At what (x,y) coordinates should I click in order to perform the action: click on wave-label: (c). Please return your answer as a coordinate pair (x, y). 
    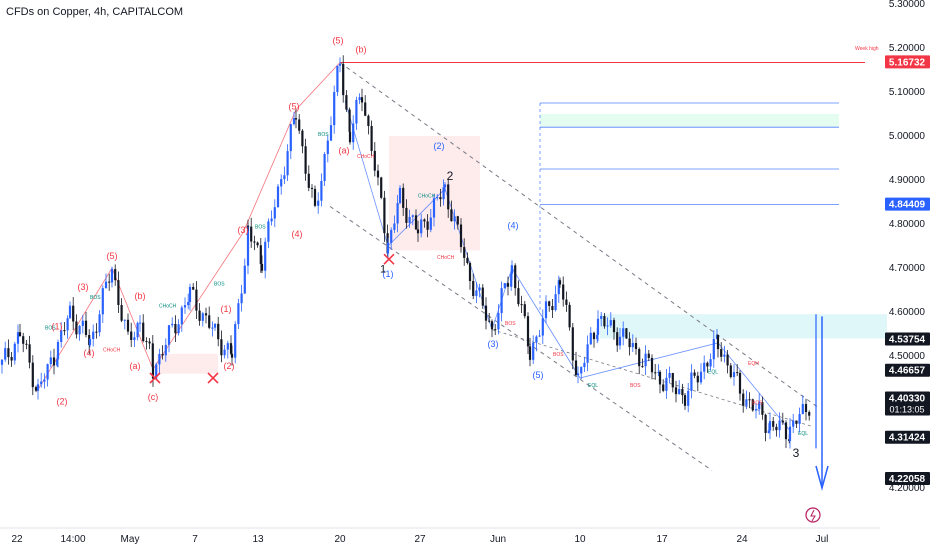
    Looking at the image, I should click on (153, 397).